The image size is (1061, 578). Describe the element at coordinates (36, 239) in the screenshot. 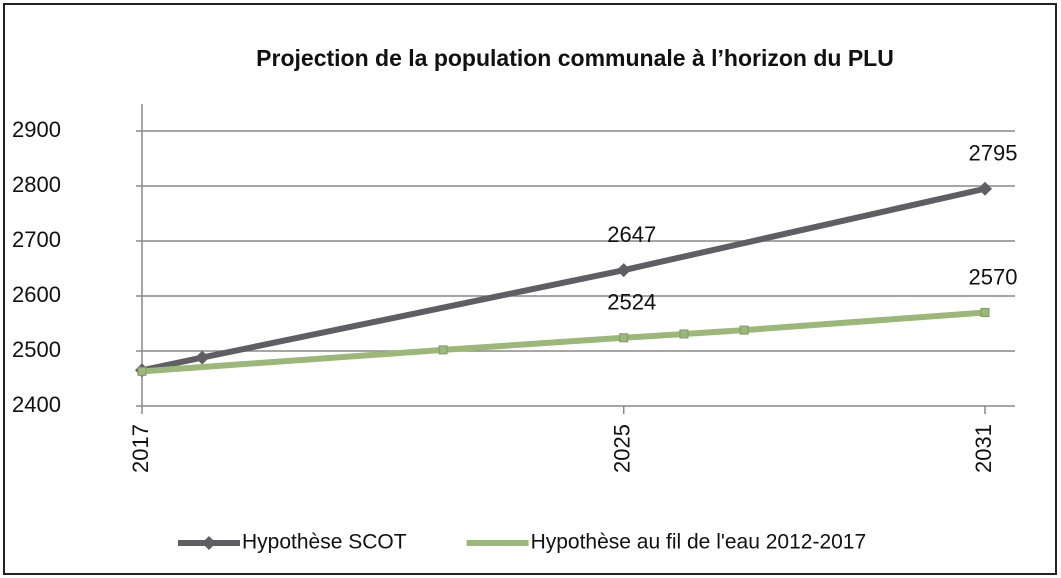

I see `y-tick-label: 2700` at that location.